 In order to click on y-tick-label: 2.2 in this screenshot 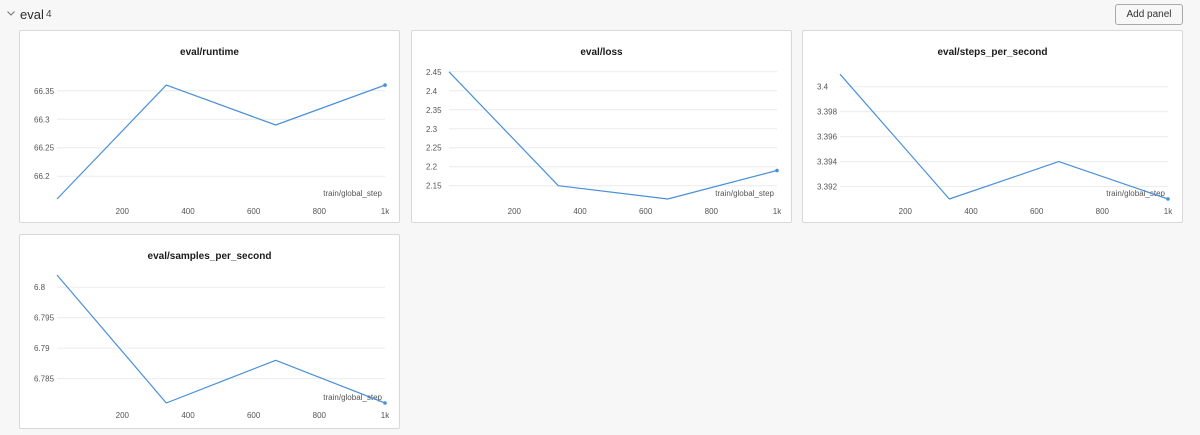, I will do `click(432, 167)`.